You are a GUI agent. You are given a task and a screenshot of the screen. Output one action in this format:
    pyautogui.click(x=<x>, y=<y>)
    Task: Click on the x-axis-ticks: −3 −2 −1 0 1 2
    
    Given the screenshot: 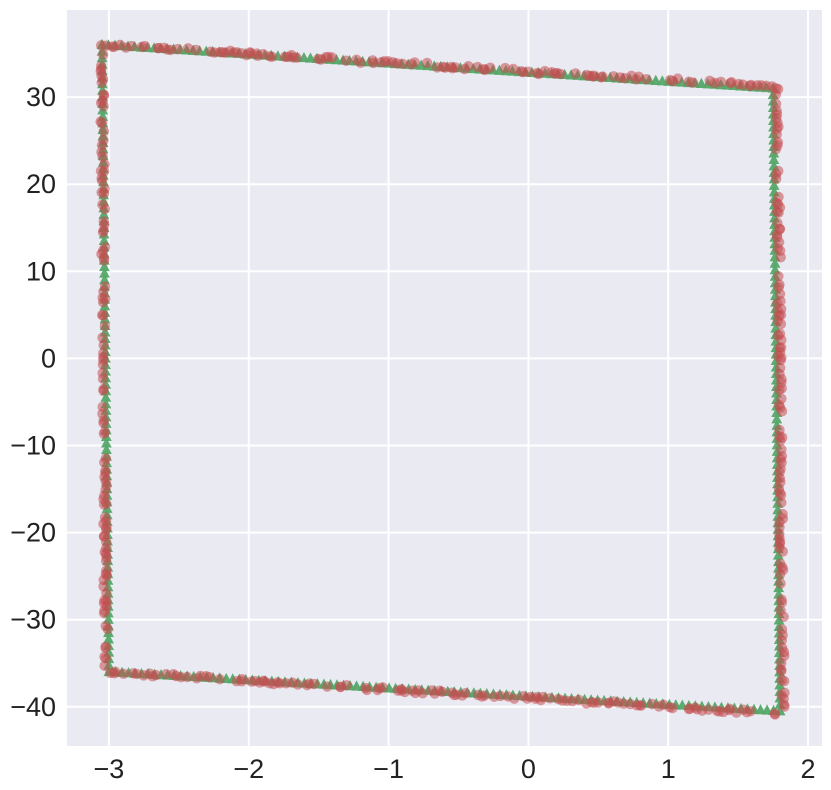 What is the action you would take?
    pyautogui.click(x=455, y=769)
    